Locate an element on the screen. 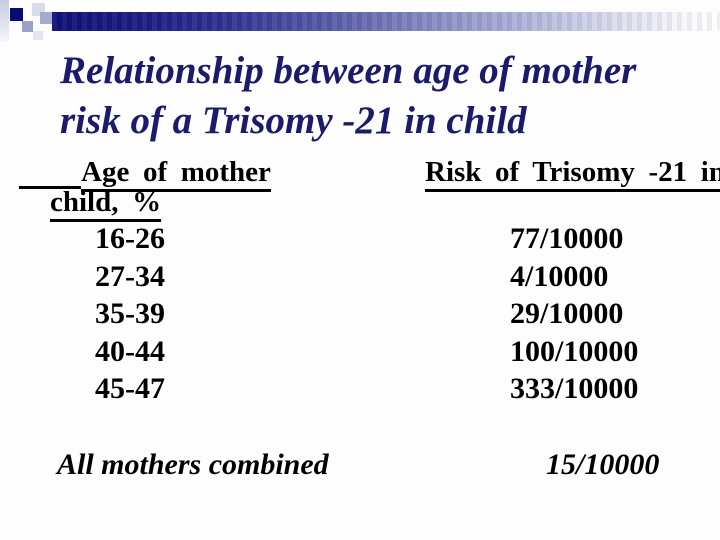 The height and width of the screenshot is (540, 720). age-range-cell: 40-44 is located at coordinates (130, 351).